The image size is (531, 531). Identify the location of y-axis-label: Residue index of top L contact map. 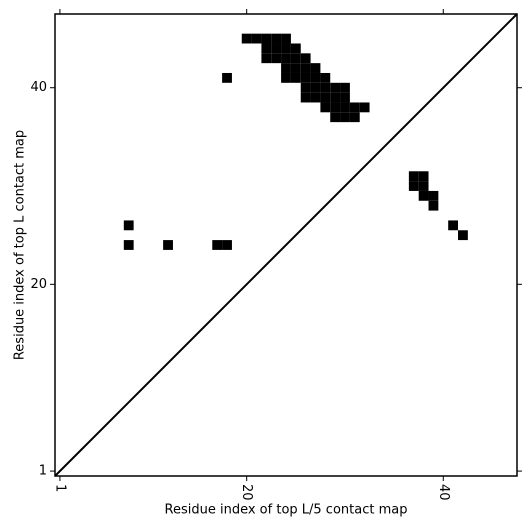
(20, 245).